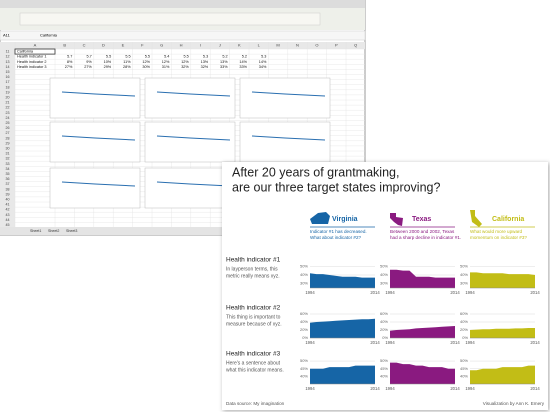 The height and width of the screenshot is (417, 550). What do you see at coordinates (8, 52) in the screenshot?
I see `row-number: 11` at bounding box center [8, 52].